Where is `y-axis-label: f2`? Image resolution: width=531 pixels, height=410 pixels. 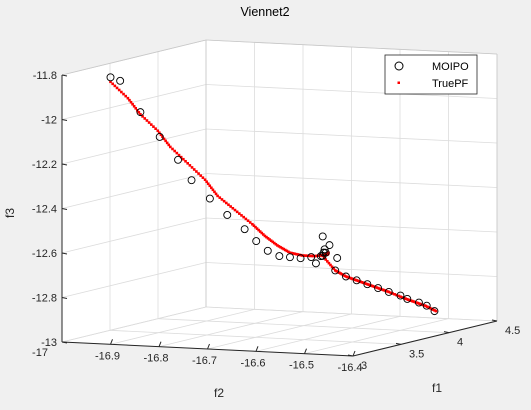
y-axis-label: f2 is located at coordinates (219, 393).